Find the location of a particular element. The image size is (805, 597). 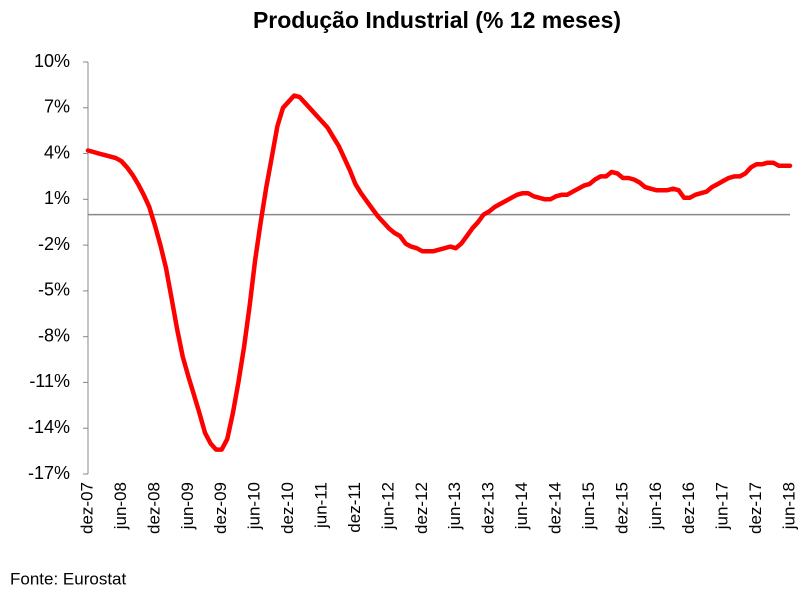

x-tick-label: dez-12 is located at coordinates (421, 508).